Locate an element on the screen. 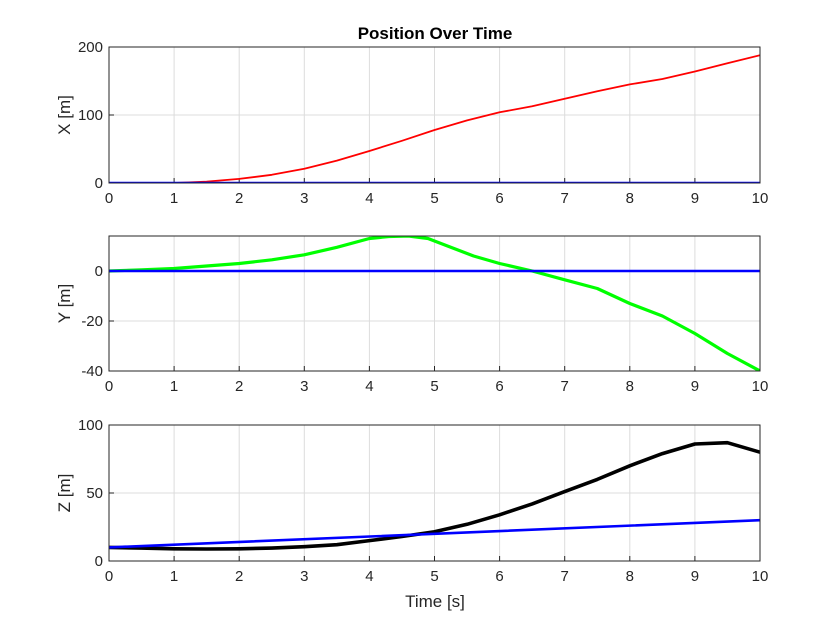 This screenshot has width=840, height=630. y-axis-label: Z [m] is located at coordinates (64, 493).